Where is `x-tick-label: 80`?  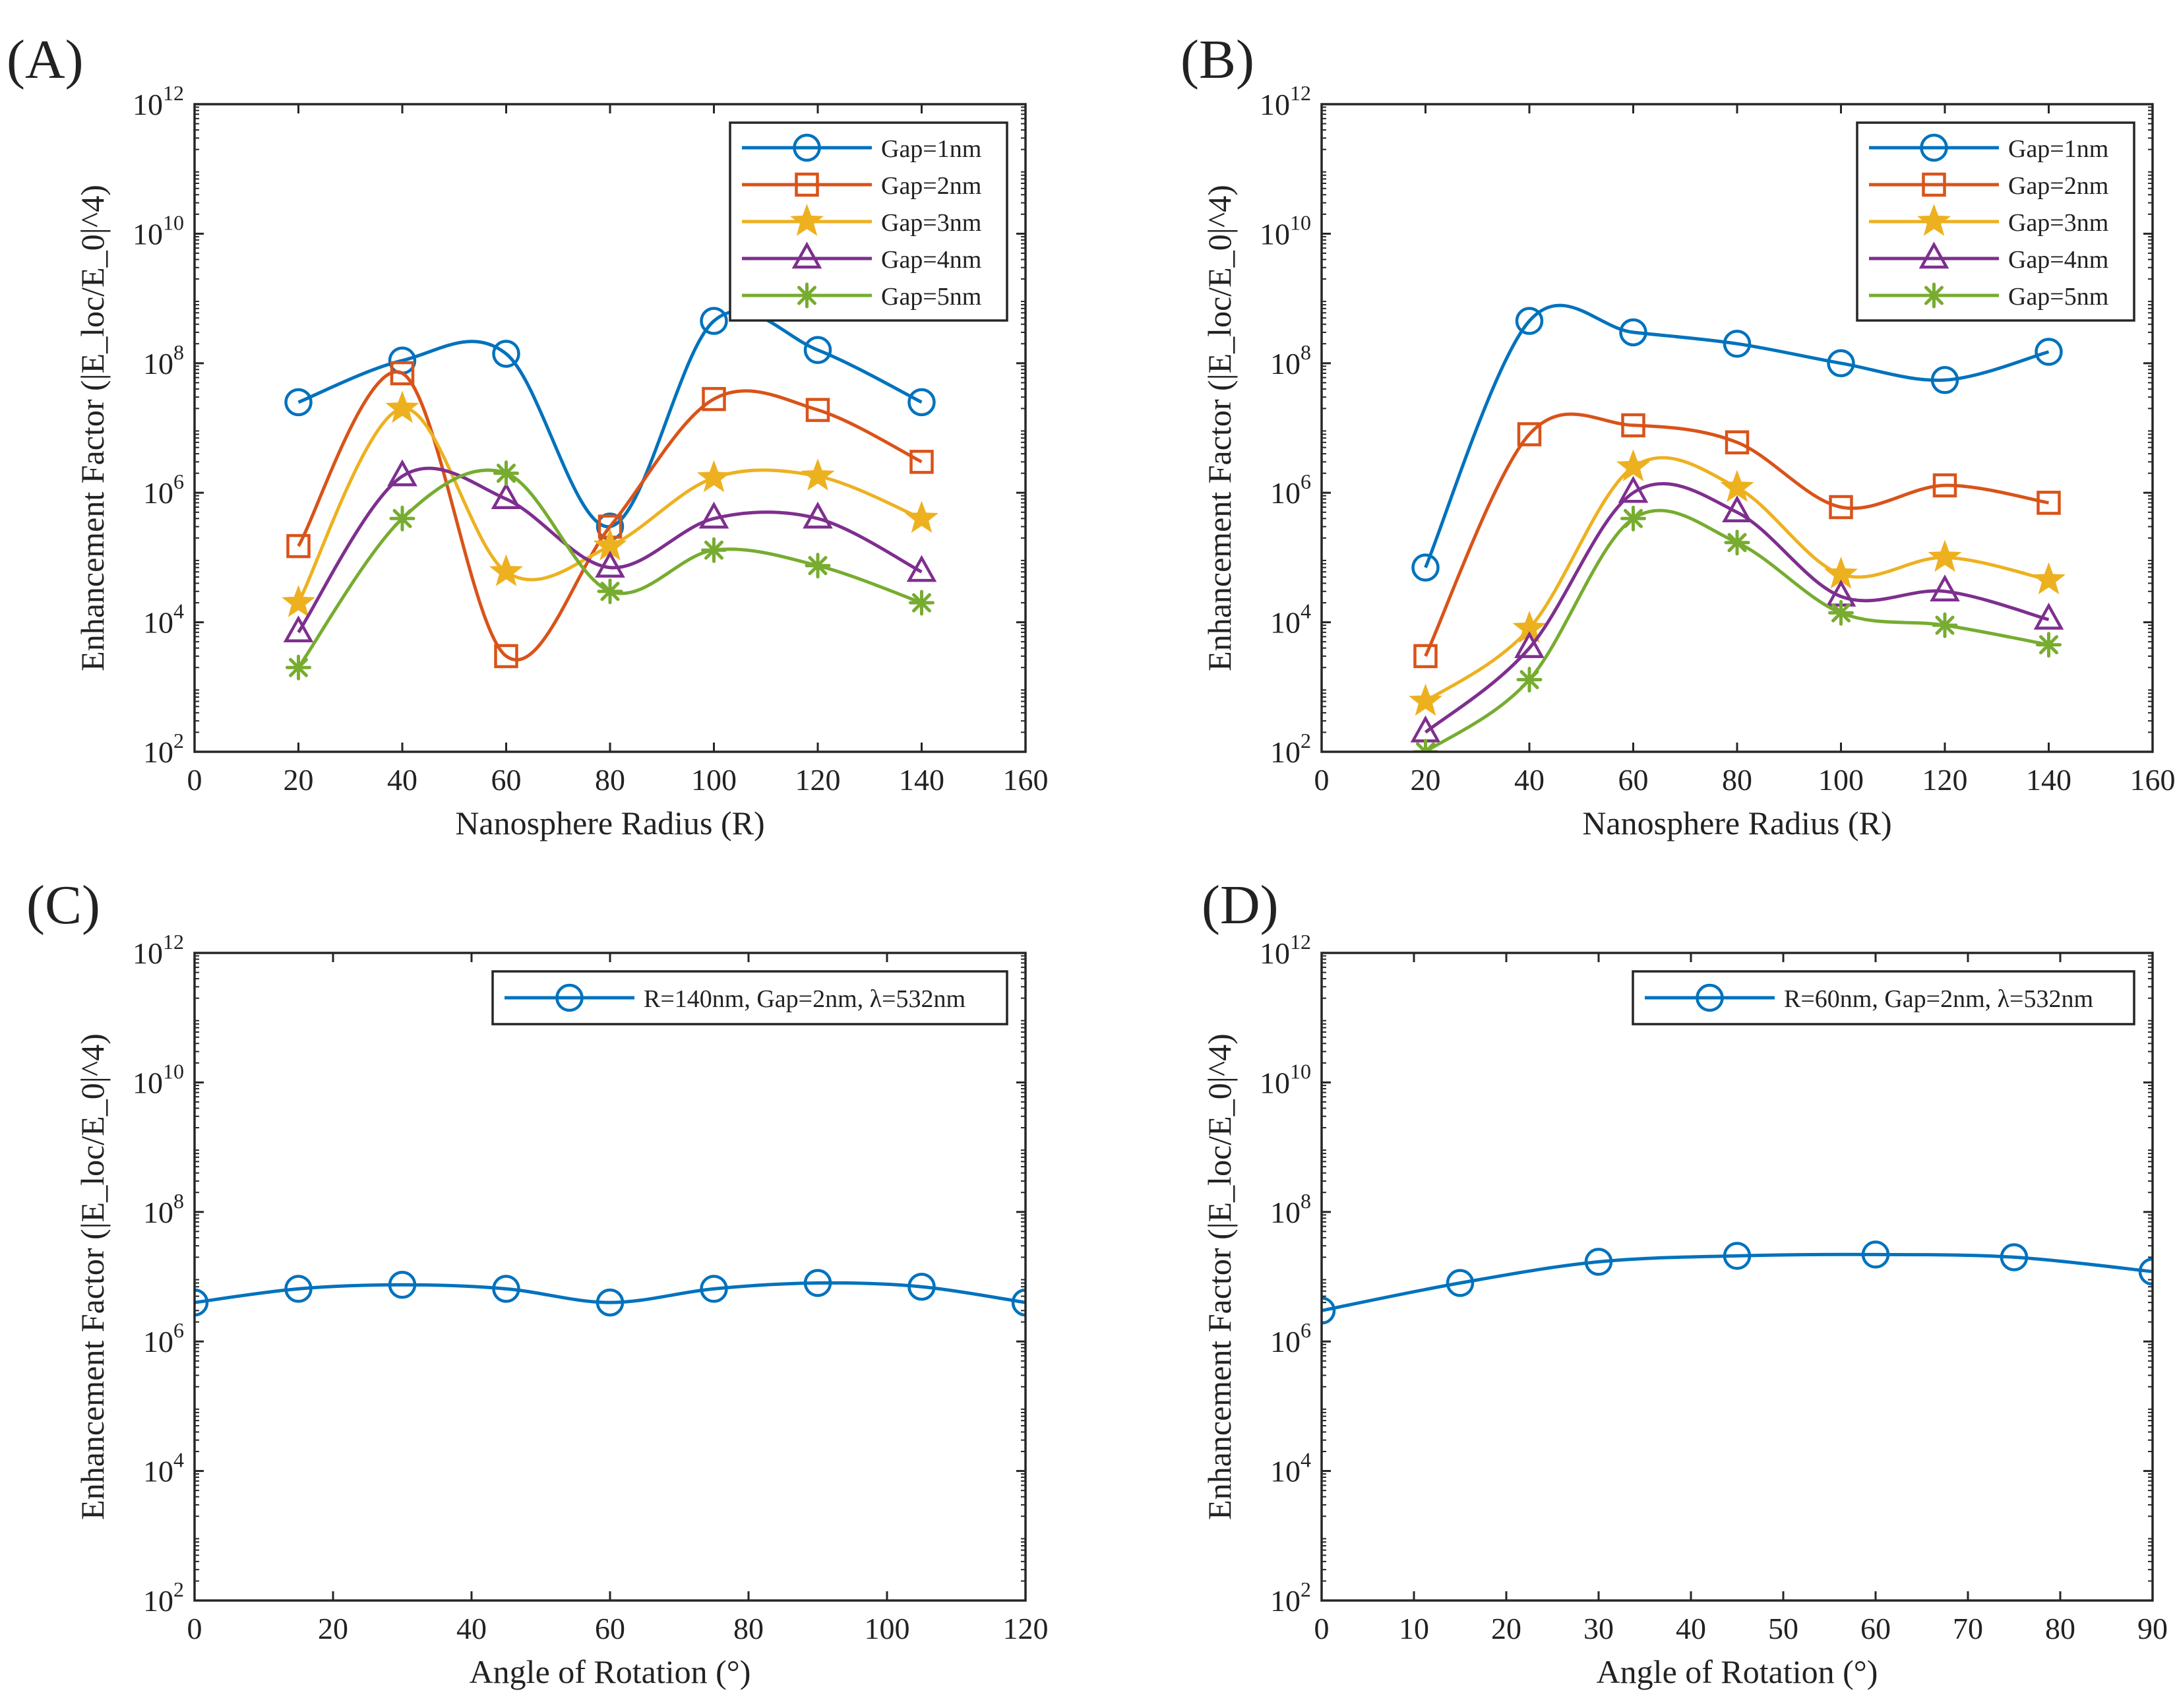 x-tick-label: 80 is located at coordinates (748, 1628).